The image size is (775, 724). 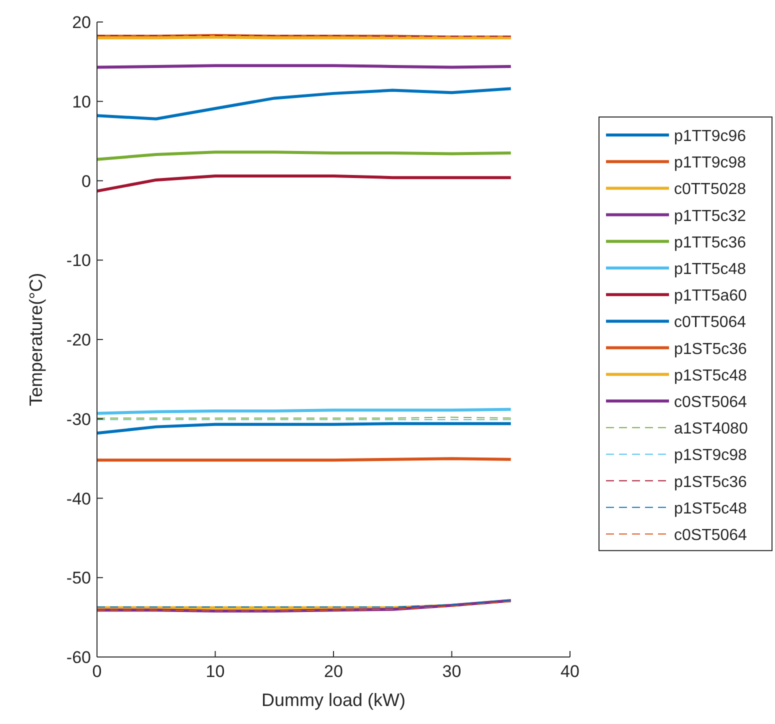 What do you see at coordinates (78, 419) in the screenshot?
I see `y-tick-label: -30` at bounding box center [78, 419].